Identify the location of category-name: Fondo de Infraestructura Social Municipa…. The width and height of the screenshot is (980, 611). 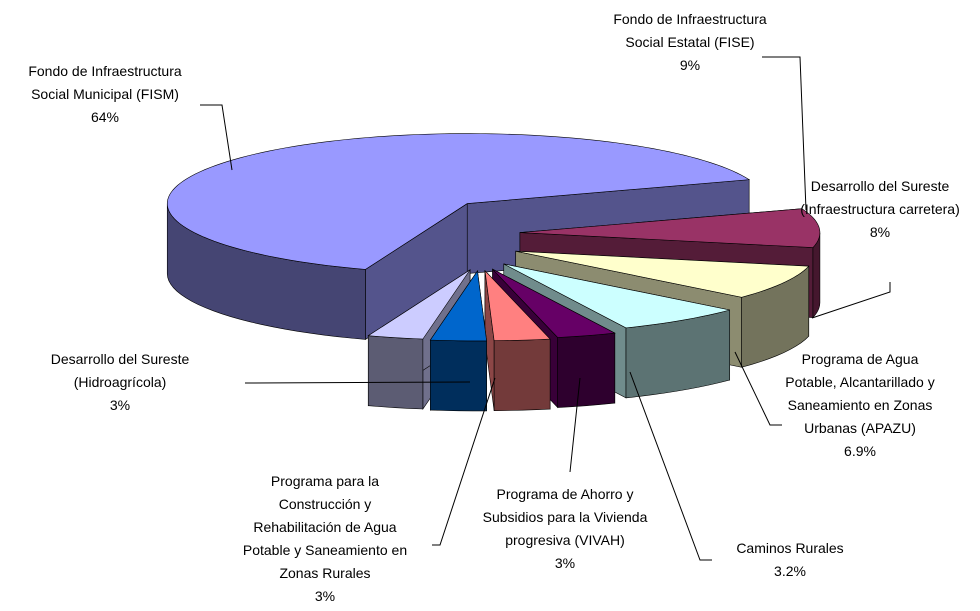
(105, 82).